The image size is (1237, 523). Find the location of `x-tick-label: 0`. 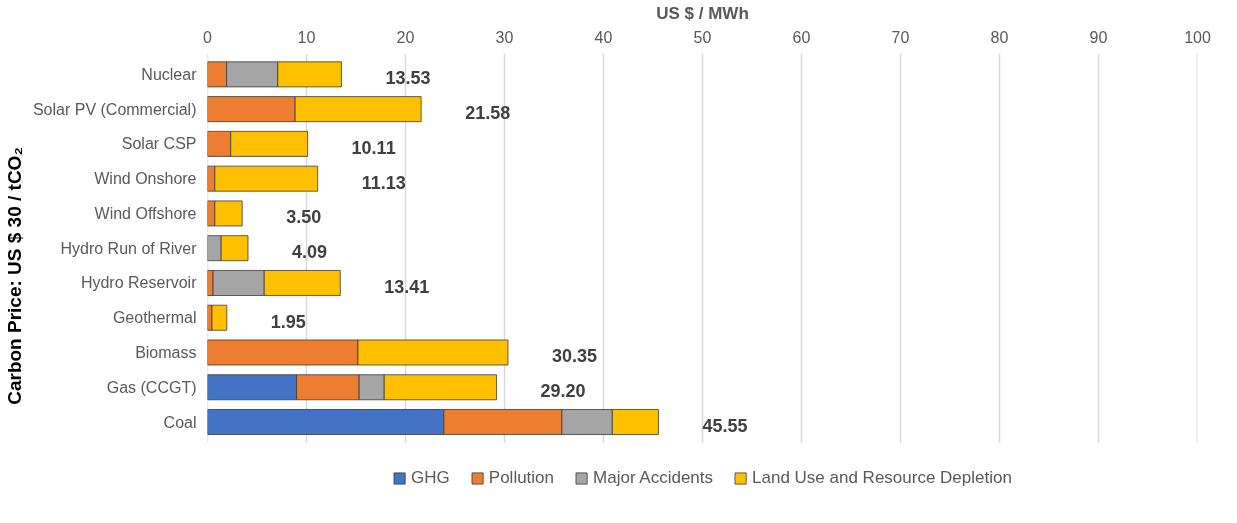

x-tick-label: 0 is located at coordinates (208, 37).